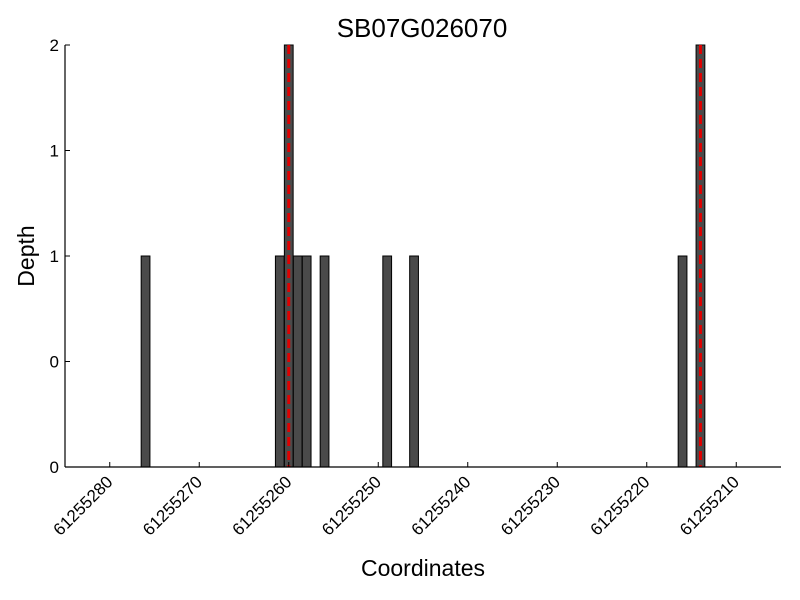 The image size is (800, 600). Describe the element at coordinates (351, 505) in the screenshot. I see `x-tick-label: 61255250` at that location.